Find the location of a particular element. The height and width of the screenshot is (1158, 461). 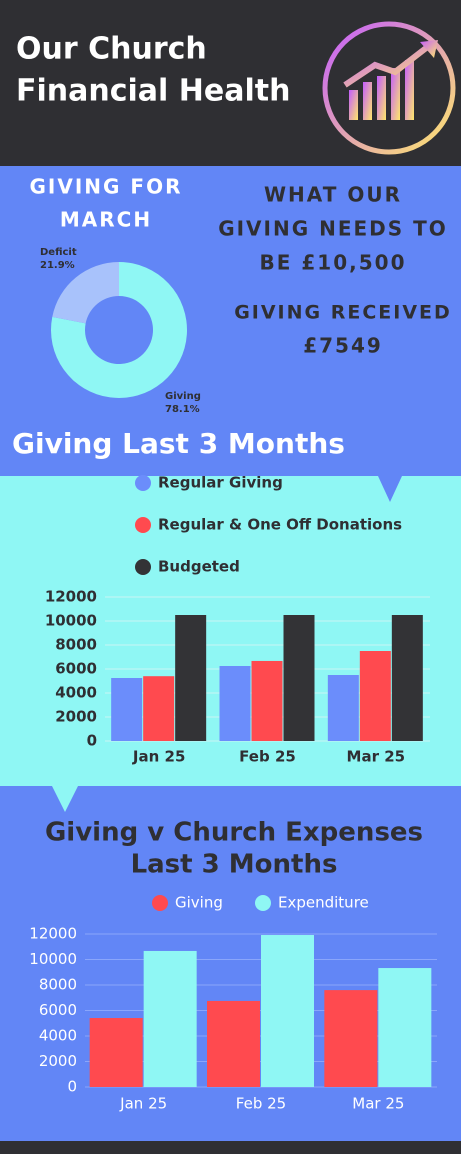

slice-label: Deficit is located at coordinates (58, 252).